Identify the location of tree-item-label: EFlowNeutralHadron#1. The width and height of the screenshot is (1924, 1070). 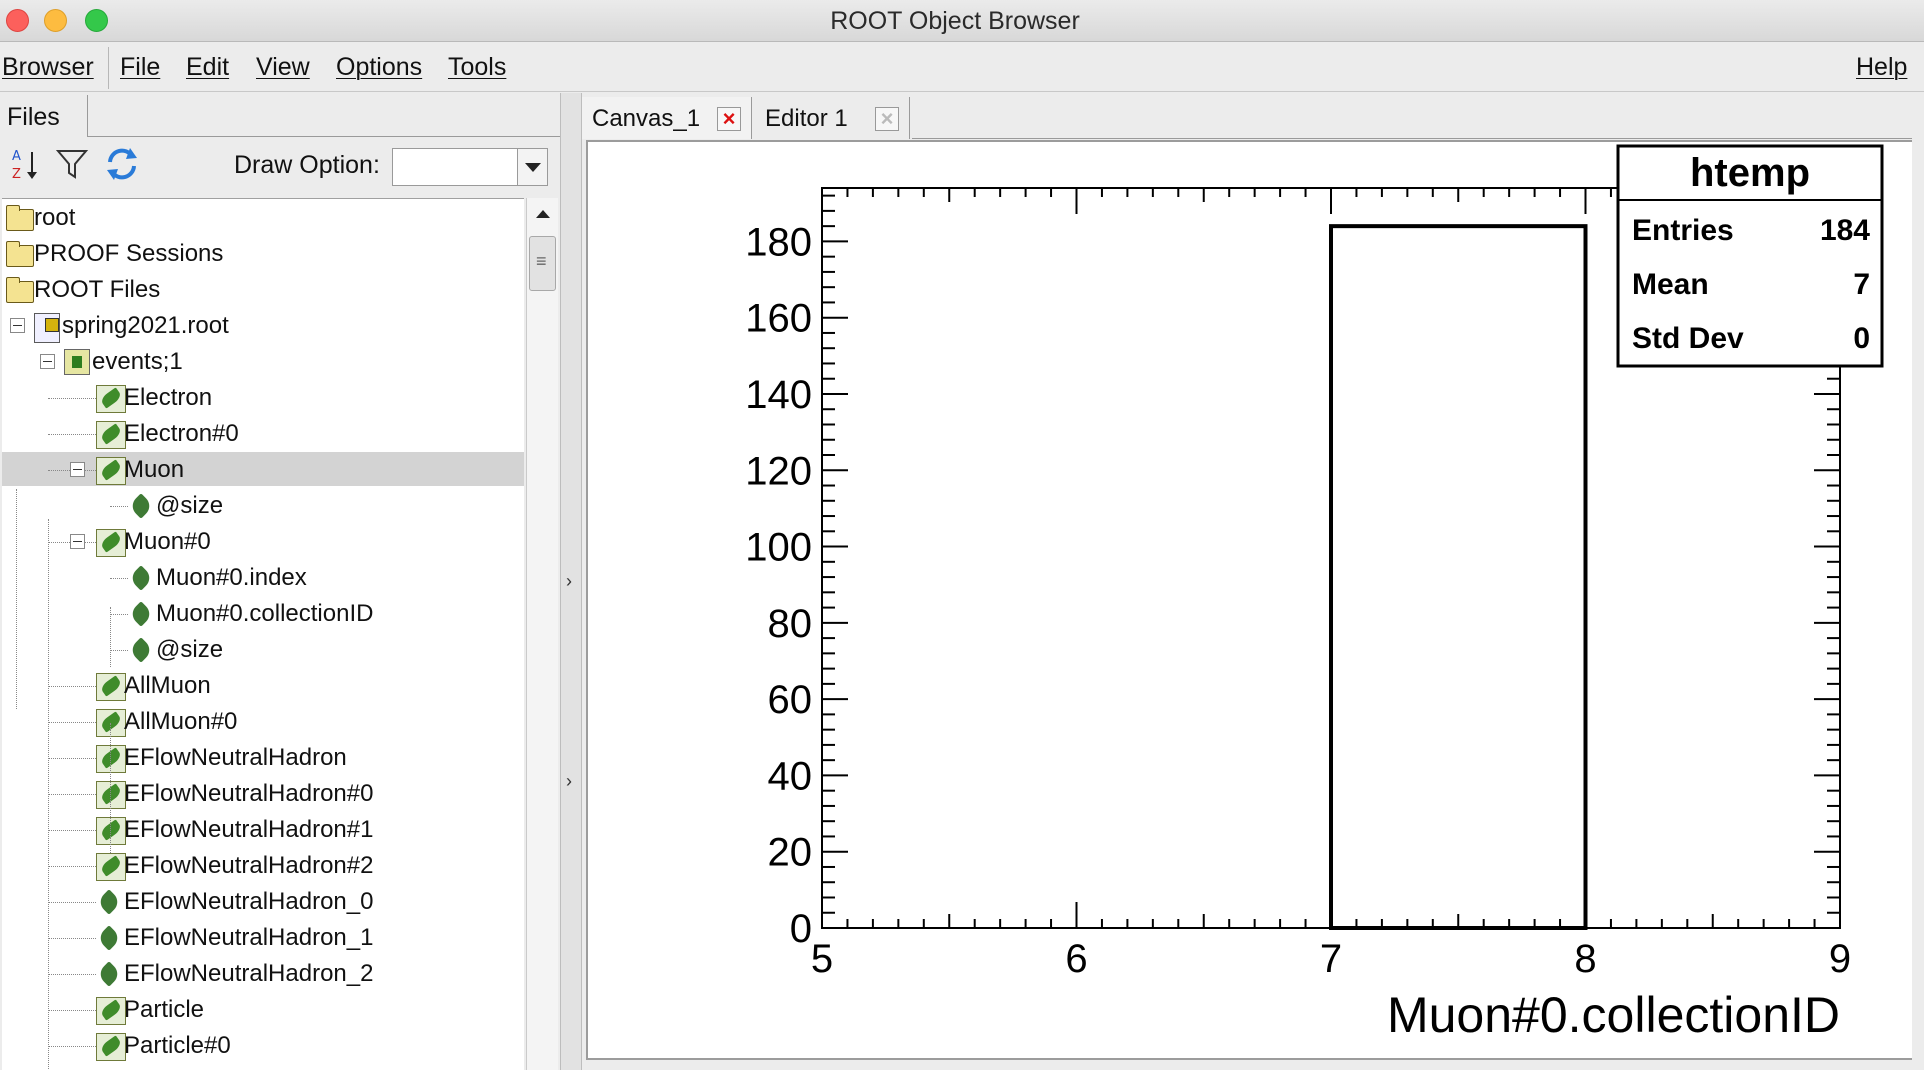
(249, 829).